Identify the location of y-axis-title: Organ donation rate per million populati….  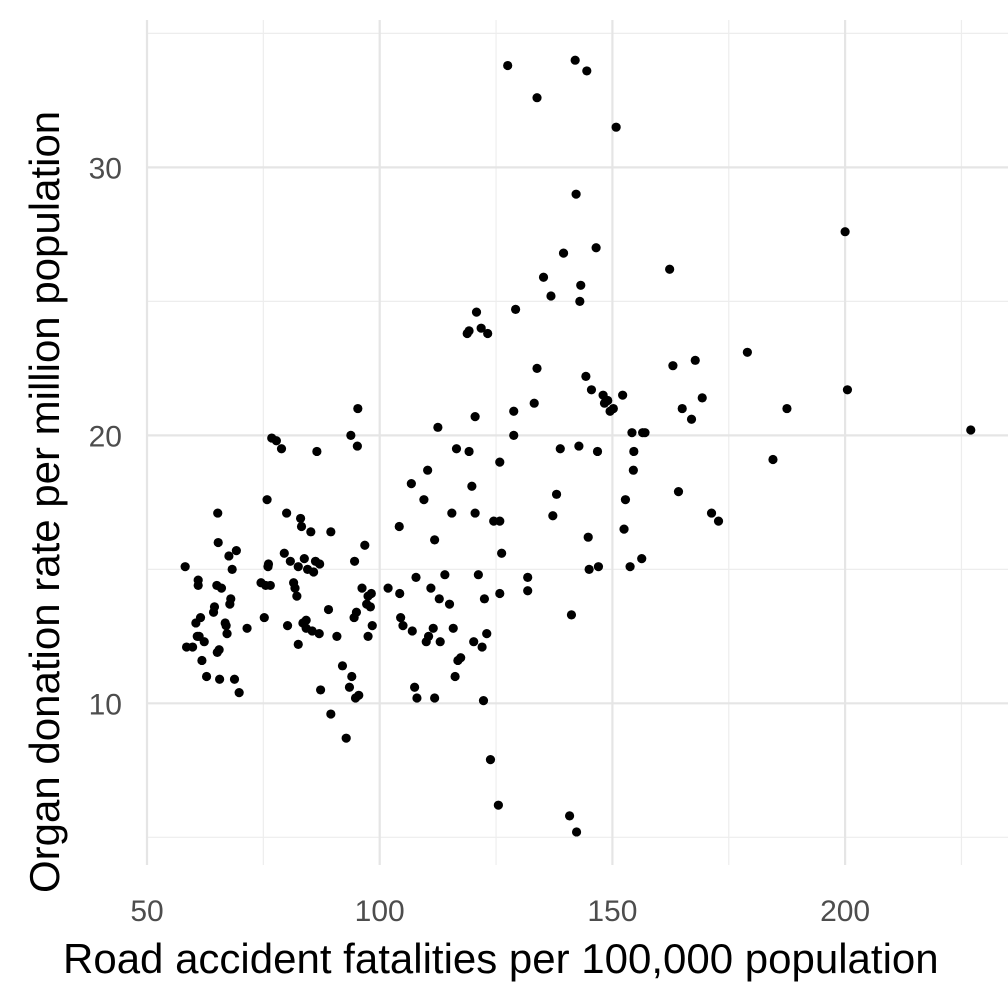
(44, 502).